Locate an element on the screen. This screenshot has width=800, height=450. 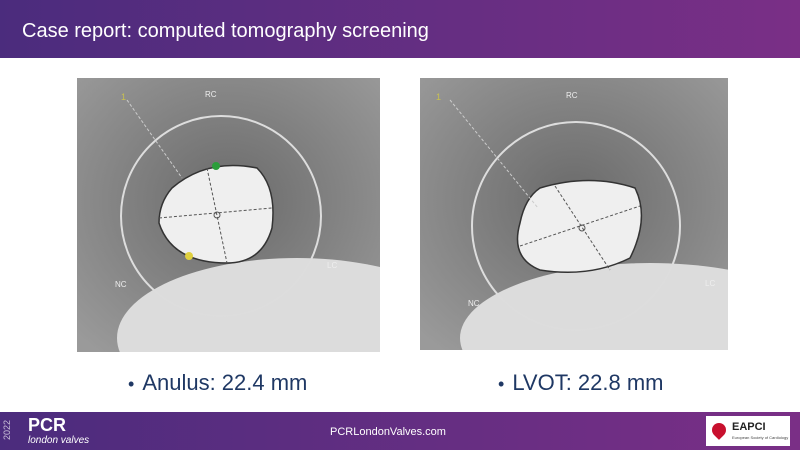
footer-url: PCRLondonValves.com is located at coordinates (388, 432).